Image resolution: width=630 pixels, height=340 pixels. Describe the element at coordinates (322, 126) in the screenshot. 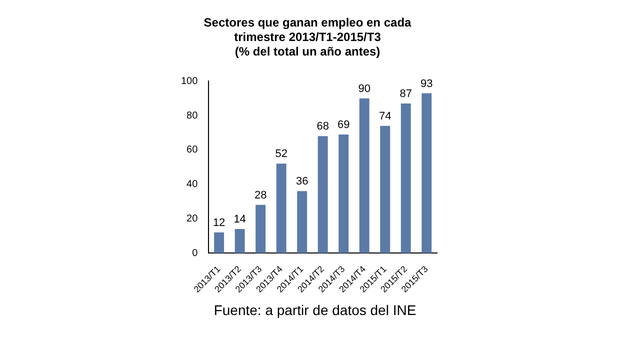

I see `data-label: 68` at that location.